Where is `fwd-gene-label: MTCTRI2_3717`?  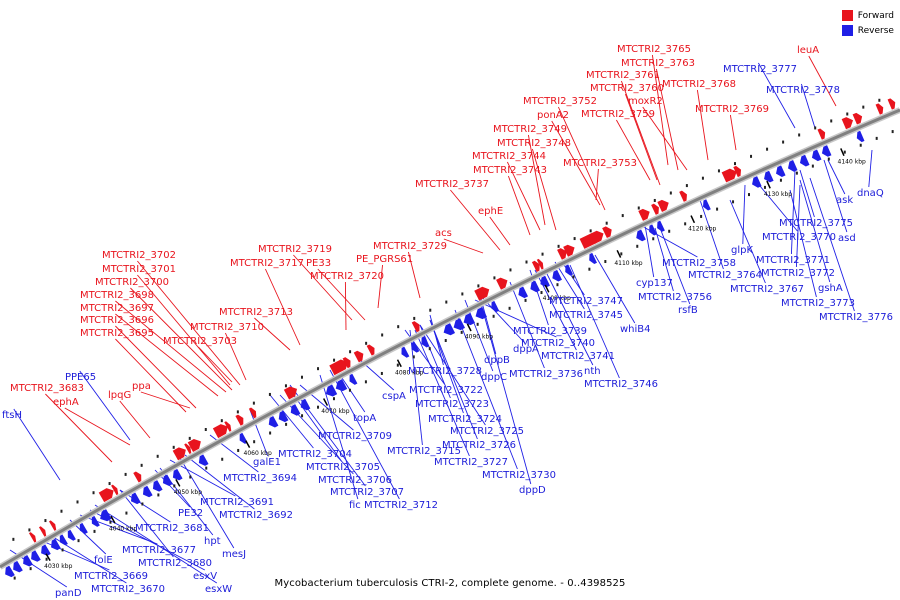 fwd-gene-label: MTCTRI2_3717 is located at coordinates (267, 263).